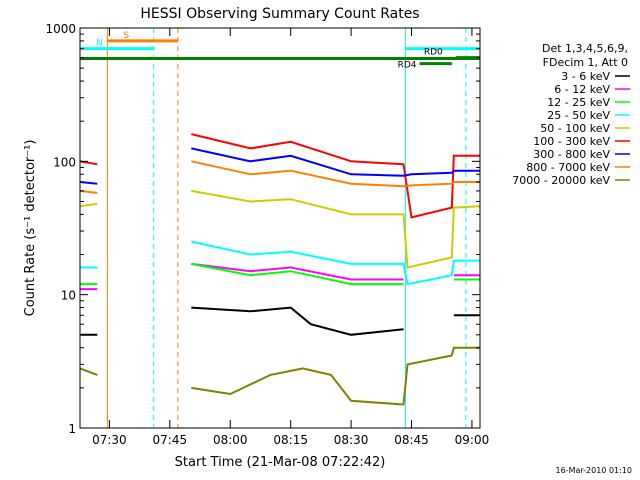  Describe the element at coordinates (407, 66) in the screenshot. I see `bar-label-5: RD4` at that location.